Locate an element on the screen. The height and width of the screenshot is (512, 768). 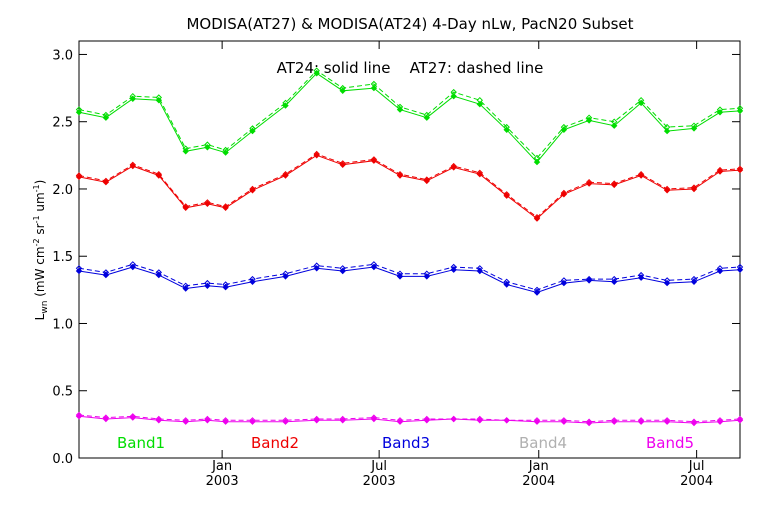
y-tick-label: 2.5 is located at coordinates (62, 123).